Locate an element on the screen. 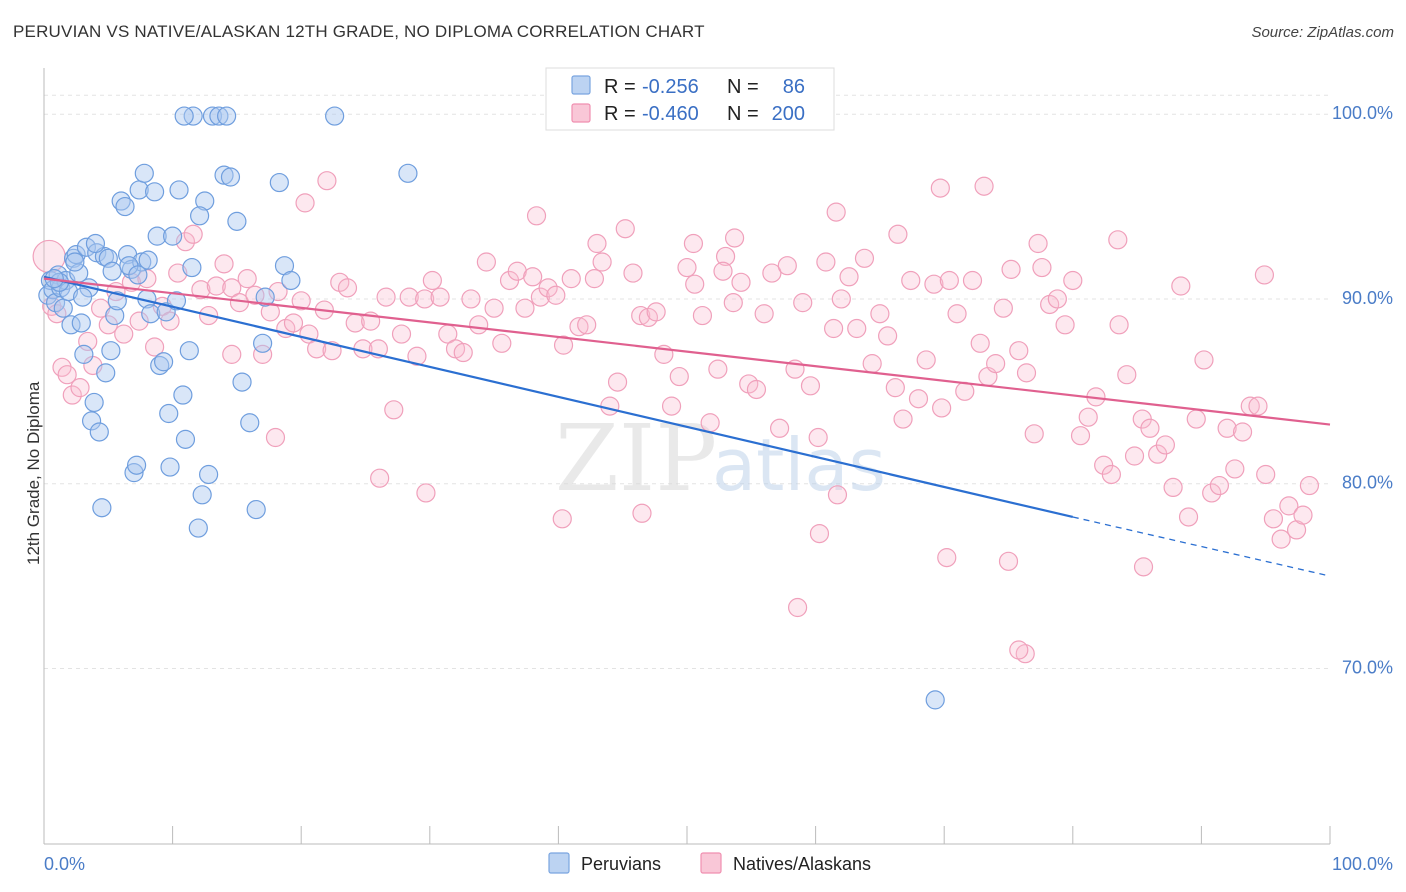 This screenshot has width=1406, height=892. y-tick-label-3: 70.0% is located at coordinates (1367, 667).